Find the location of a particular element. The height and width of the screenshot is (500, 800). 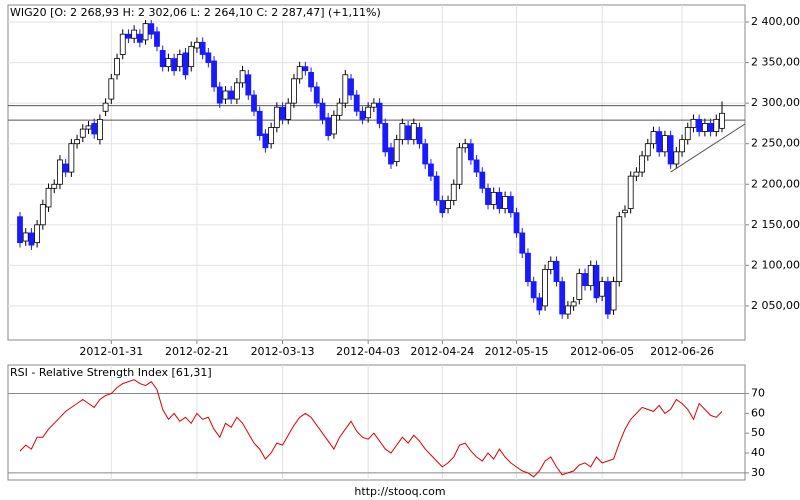

x-tick-label: 2012-03-13 is located at coordinates (283, 351).